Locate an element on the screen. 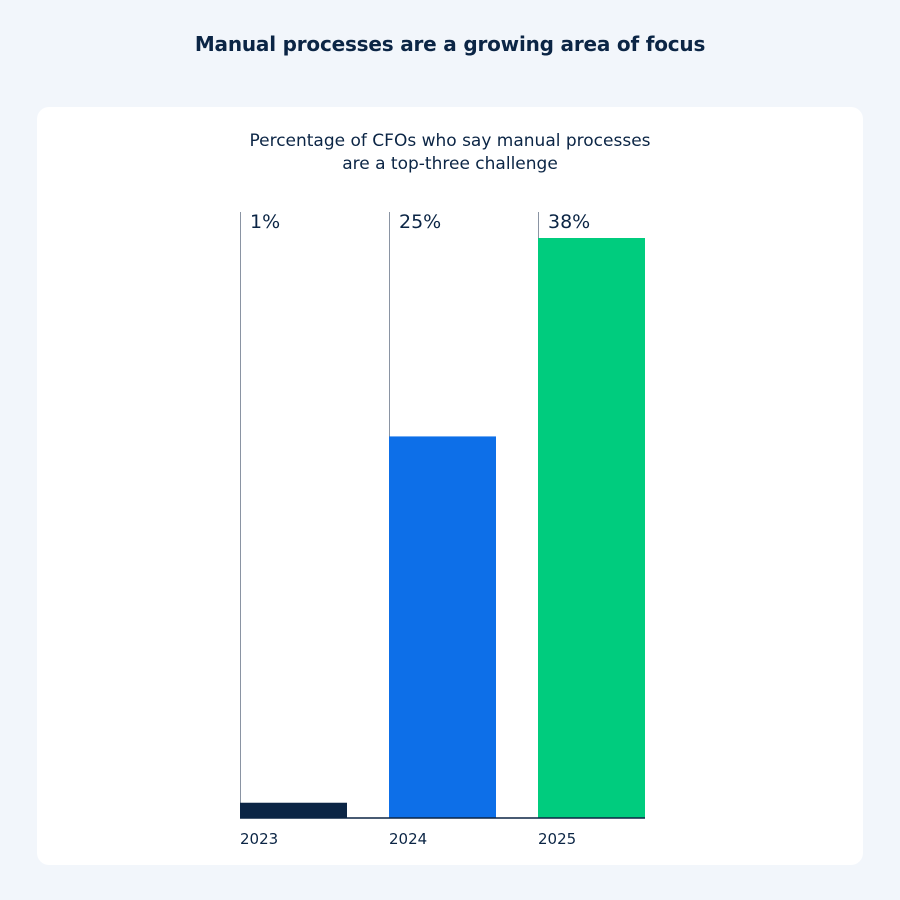 This screenshot has height=900, width=900. value-label-2024: 25% is located at coordinates (420, 222).